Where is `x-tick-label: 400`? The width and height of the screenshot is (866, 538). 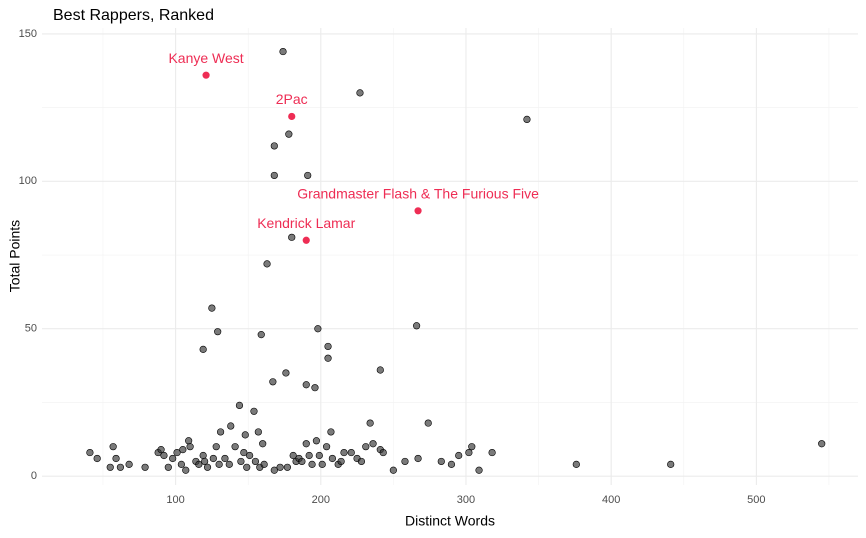 x-tick-label: 400 is located at coordinates (611, 500).